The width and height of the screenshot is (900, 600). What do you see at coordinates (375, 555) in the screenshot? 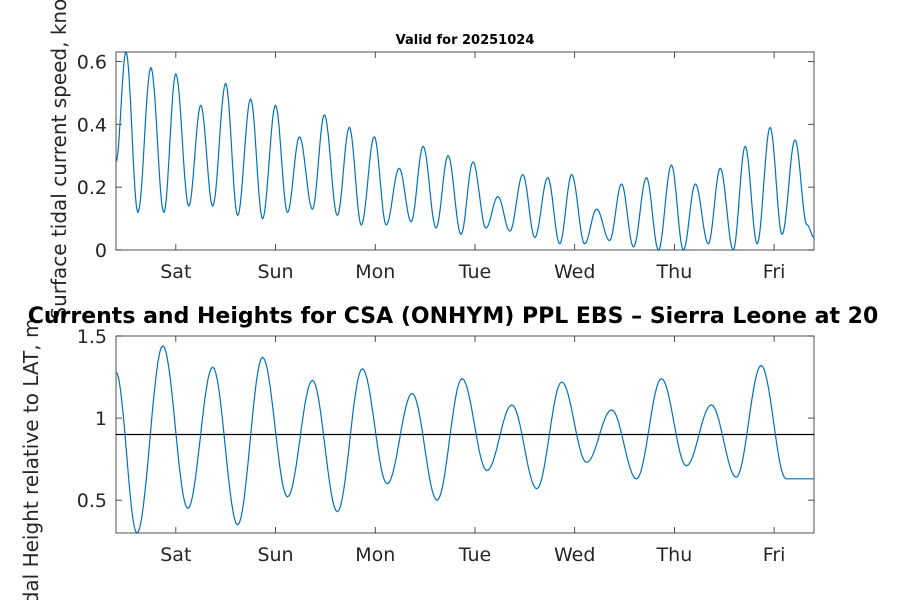
I see `height-x-tick-label: Mon` at bounding box center [375, 555].